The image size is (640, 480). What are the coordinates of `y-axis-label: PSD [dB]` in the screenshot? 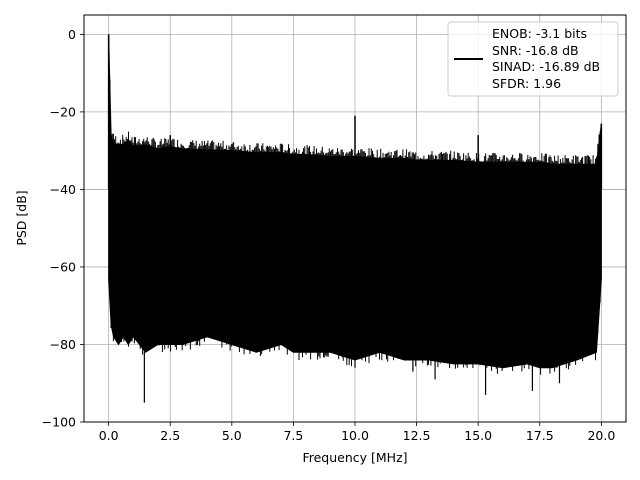 It's located at (21, 217).